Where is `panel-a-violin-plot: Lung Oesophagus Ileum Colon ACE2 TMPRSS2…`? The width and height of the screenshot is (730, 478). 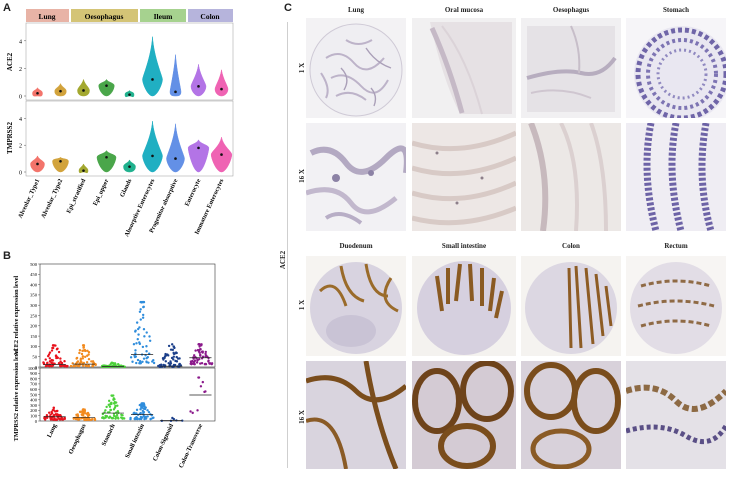
panel-a-violin-plot: Lung Oesophagus Ileum Colon ACE2 TMPRSS2… is located at coordinates (120, 123).